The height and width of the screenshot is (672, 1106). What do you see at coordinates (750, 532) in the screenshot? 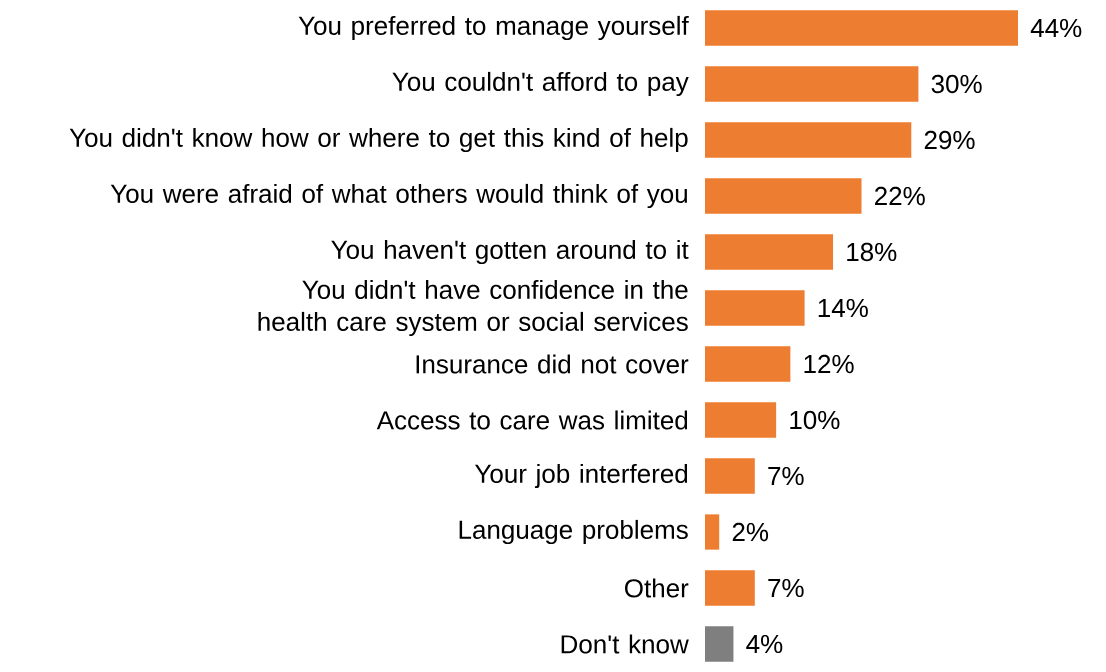
I see `data-label: 2%` at bounding box center [750, 532].